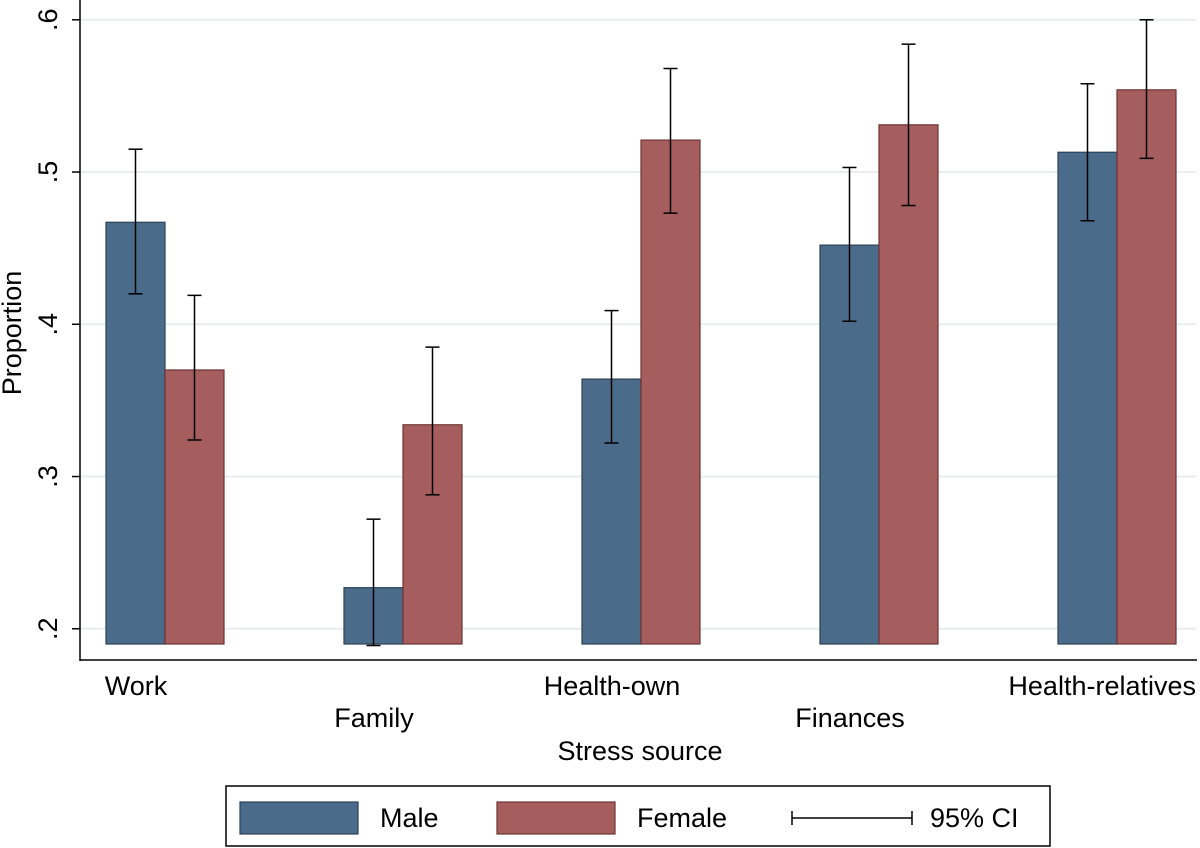 Image resolution: width=1200 pixels, height=848 pixels. What do you see at coordinates (48, 476) in the screenshot?
I see `y-tick-label: .3` at bounding box center [48, 476].